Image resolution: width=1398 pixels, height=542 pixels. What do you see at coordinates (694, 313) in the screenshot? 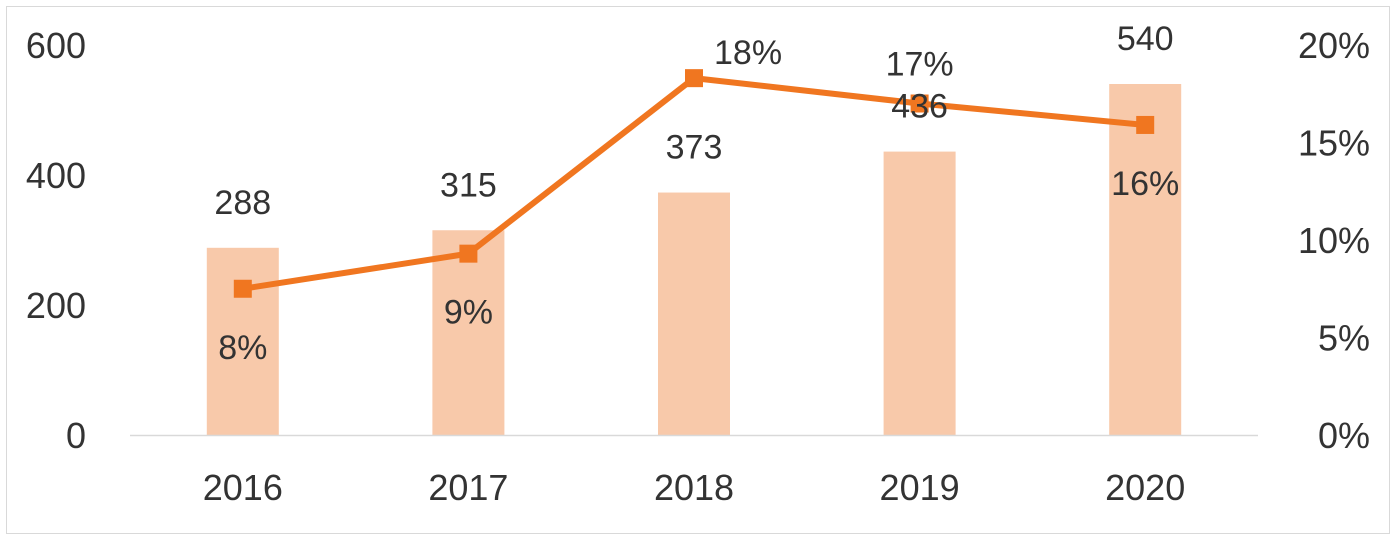
I see `bar-2018` at bounding box center [694, 313].